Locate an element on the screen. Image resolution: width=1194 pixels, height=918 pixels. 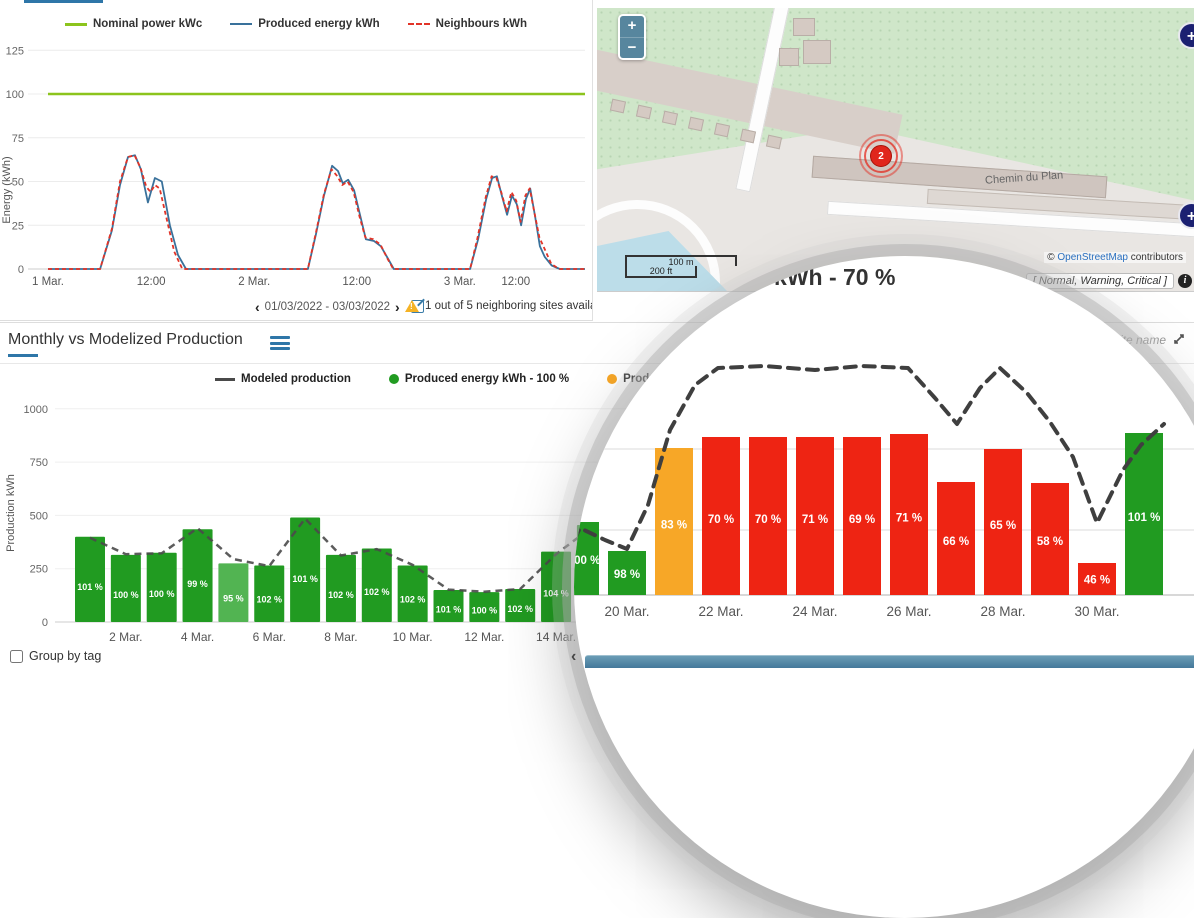
lens-bar-21-Mar is located at coordinates (674, 521).